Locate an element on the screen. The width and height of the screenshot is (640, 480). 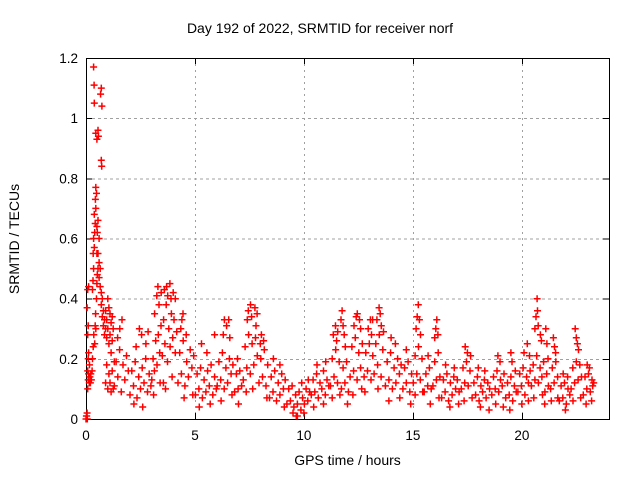
y-tick-label: 0.6 is located at coordinates (68, 239).